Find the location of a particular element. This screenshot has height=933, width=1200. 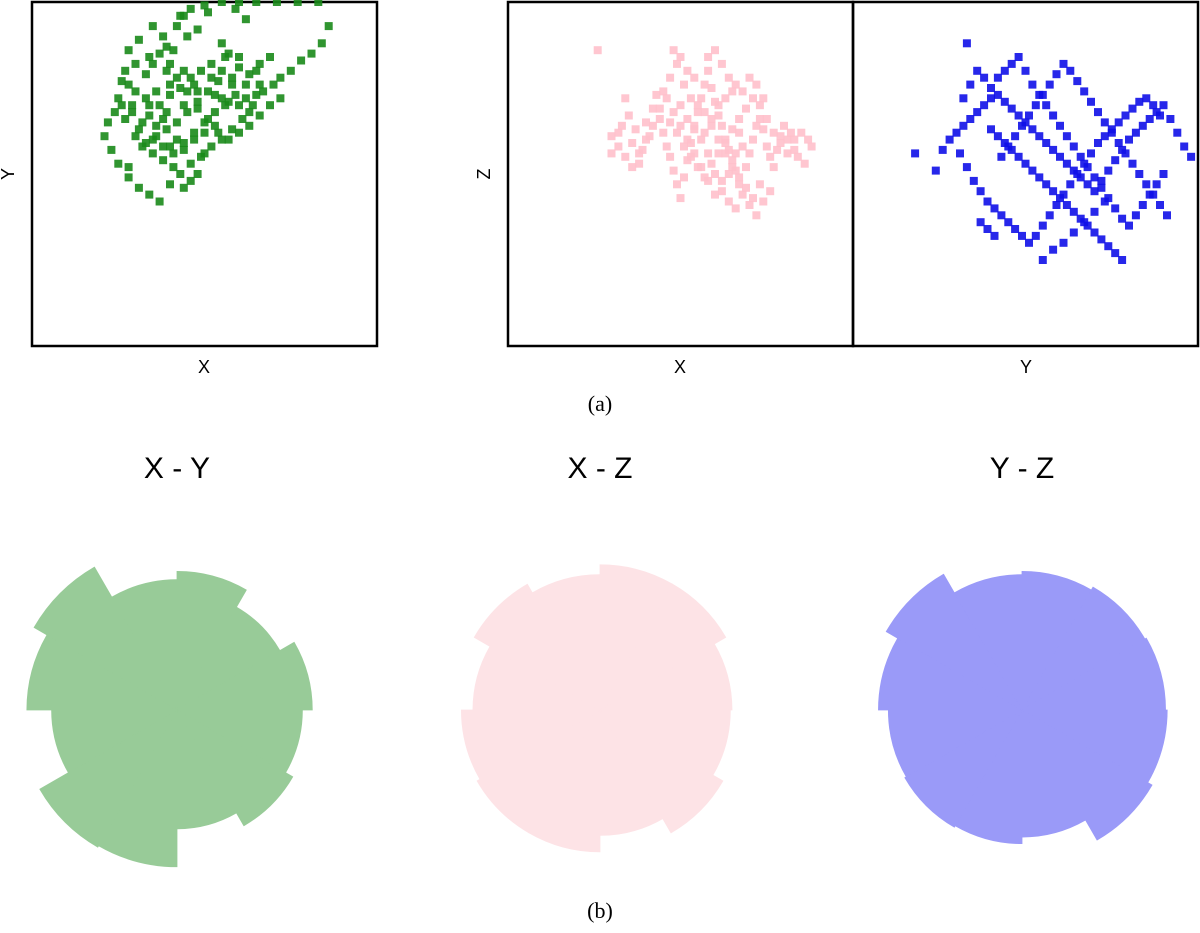

polar-xz-chart is located at coordinates (596, 708).